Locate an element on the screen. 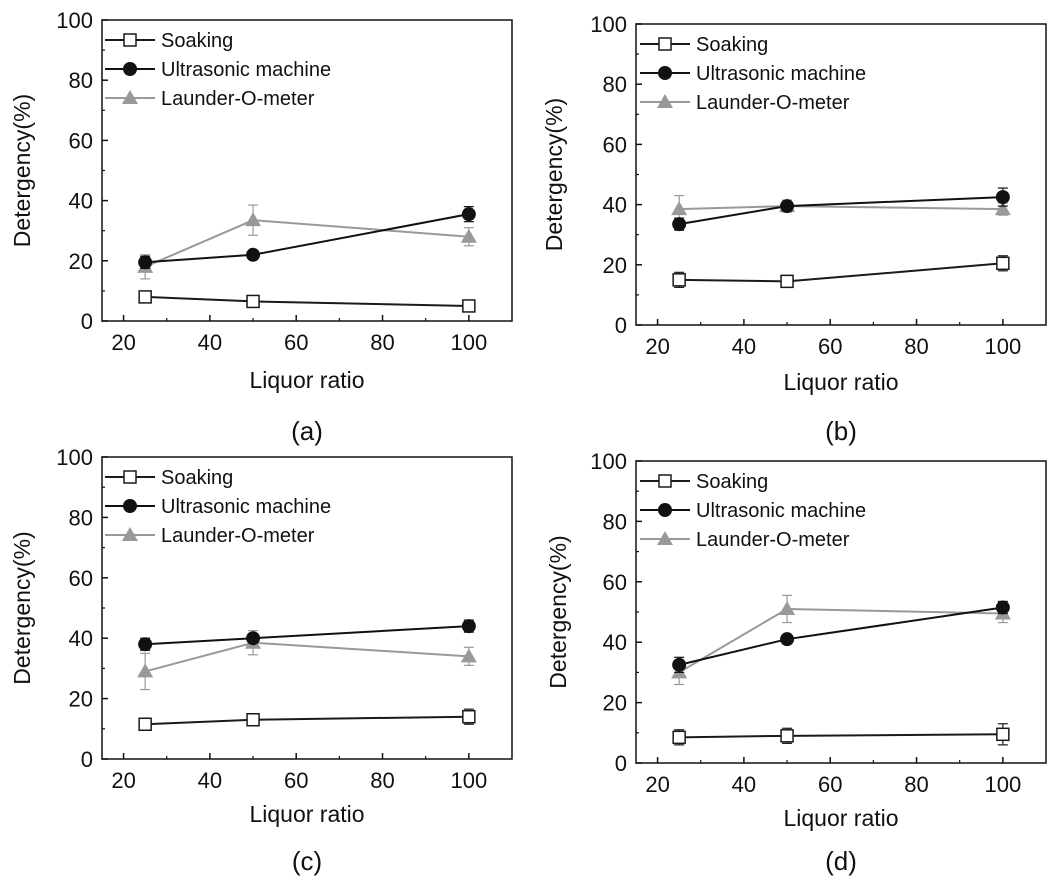 The image size is (1048, 881). panel-label: (a) is located at coordinates (307, 431).